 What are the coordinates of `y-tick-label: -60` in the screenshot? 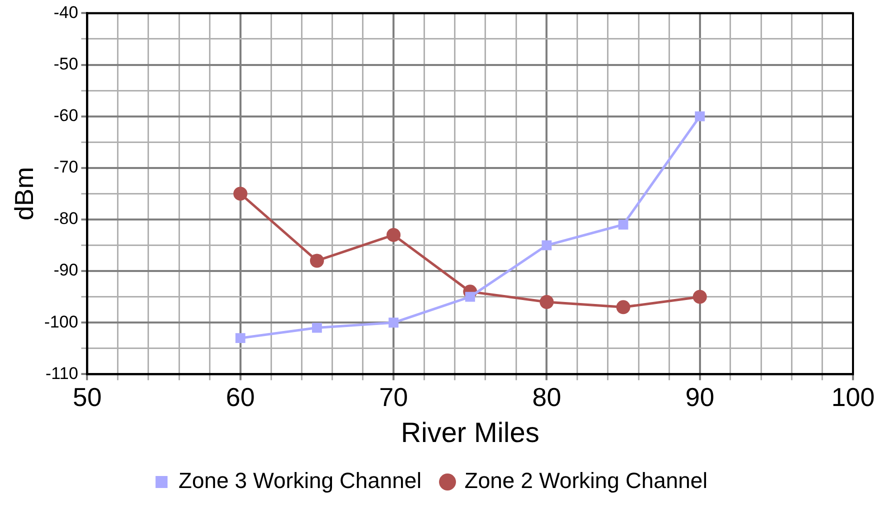 It's located at (66, 116).